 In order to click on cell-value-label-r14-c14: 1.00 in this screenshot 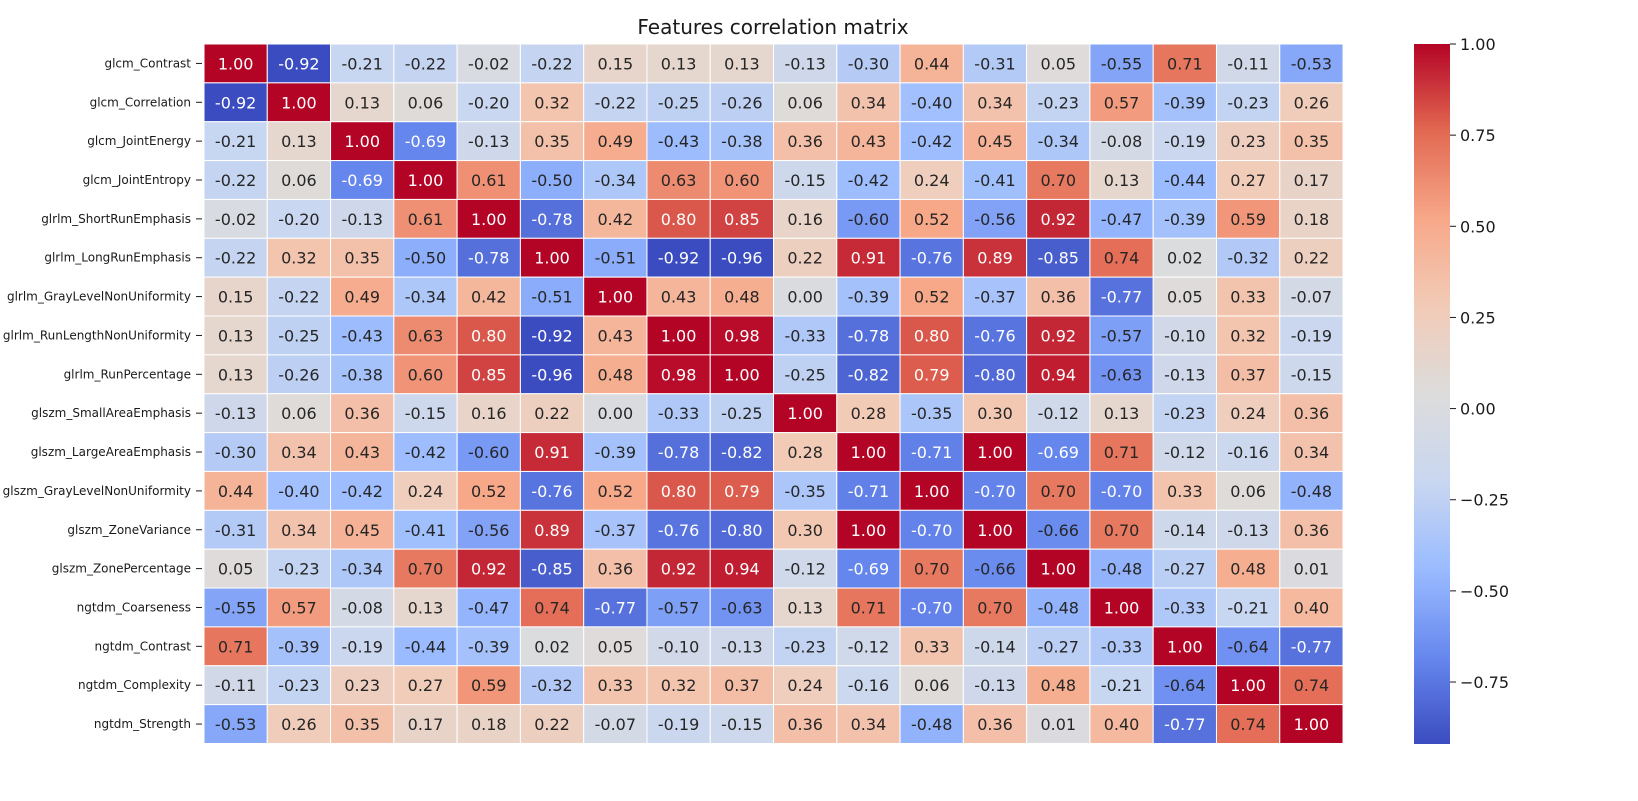, I will do `click(1122, 607)`.